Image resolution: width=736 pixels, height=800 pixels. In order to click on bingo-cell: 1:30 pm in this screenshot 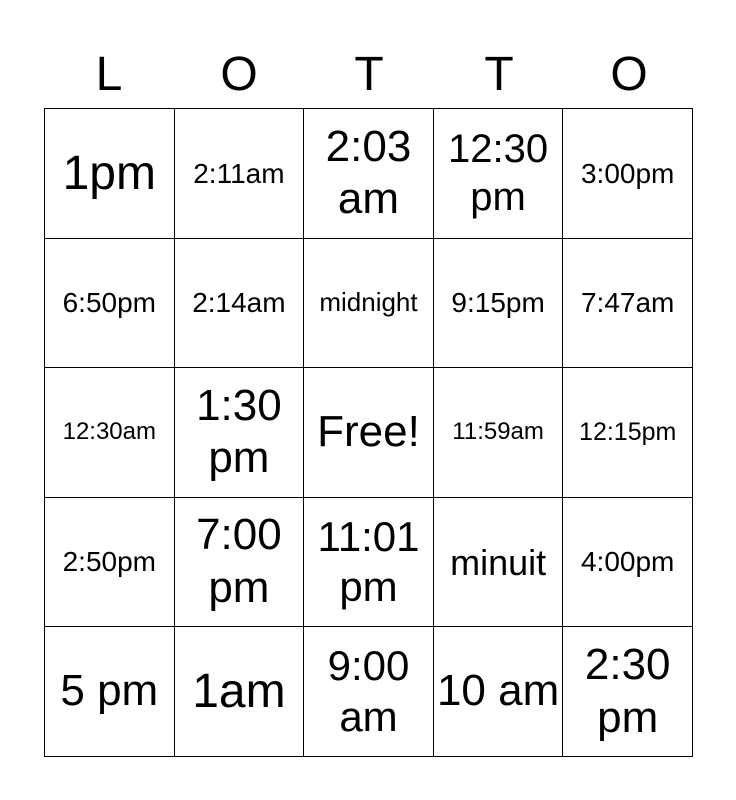, I will do `click(239, 433)`.